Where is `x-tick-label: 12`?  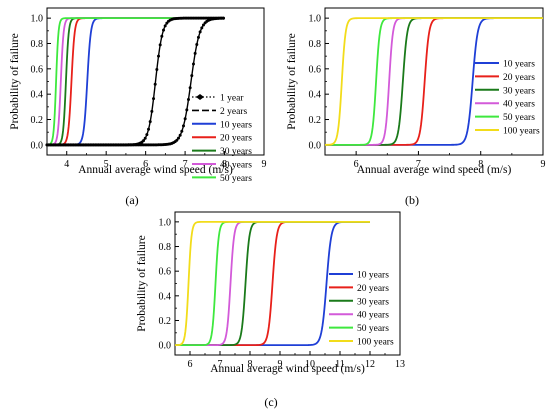 x-tick-label: 12 is located at coordinates (370, 364).